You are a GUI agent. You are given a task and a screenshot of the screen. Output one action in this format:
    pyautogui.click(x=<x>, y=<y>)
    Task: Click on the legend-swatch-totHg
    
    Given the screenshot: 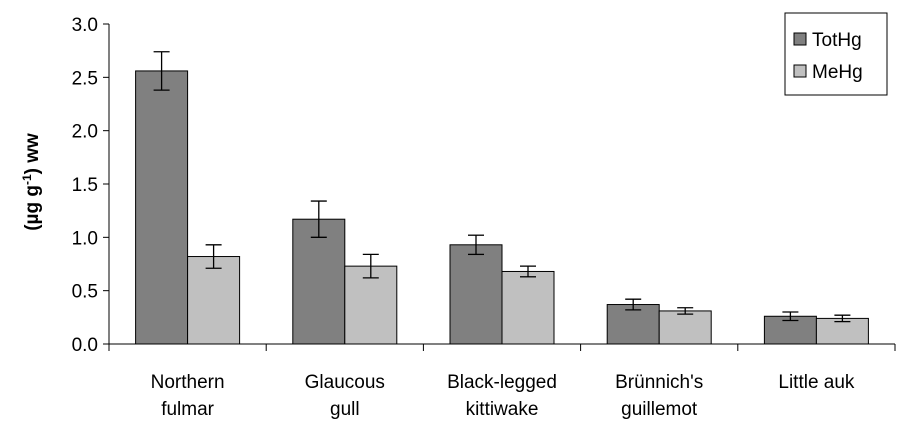 What is the action you would take?
    pyautogui.click(x=800, y=39)
    